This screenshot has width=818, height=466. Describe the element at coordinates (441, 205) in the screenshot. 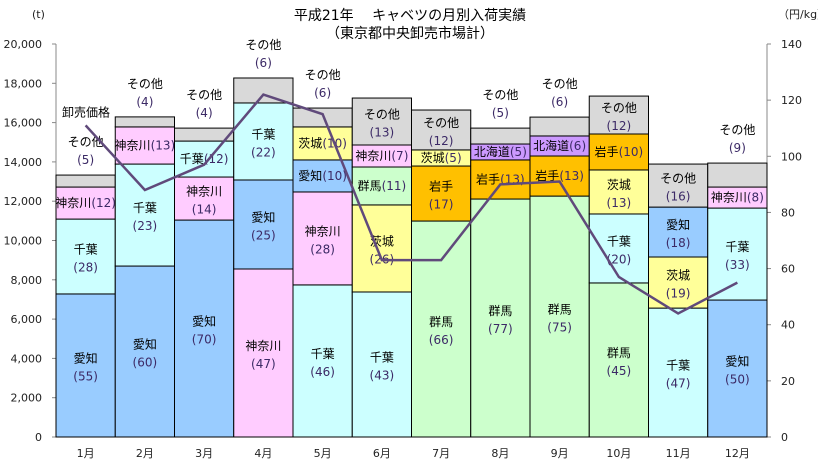

I see `segment-label-pct: (17)` at that location.